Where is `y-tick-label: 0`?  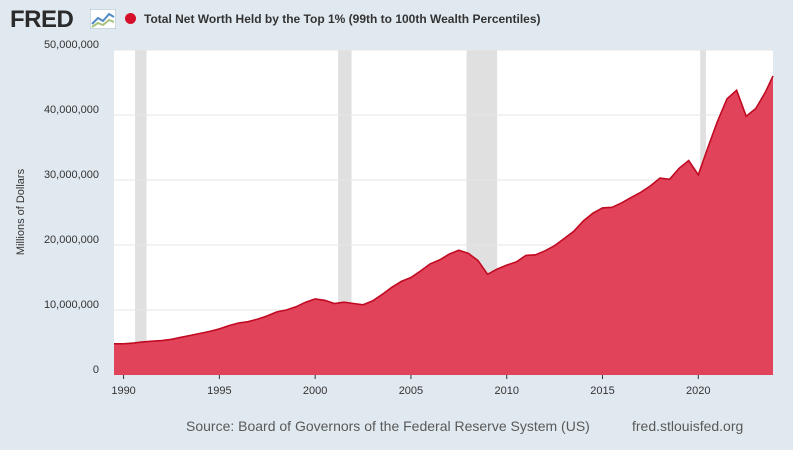 y-tick-label: 0 is located at coordinates (96, 370).